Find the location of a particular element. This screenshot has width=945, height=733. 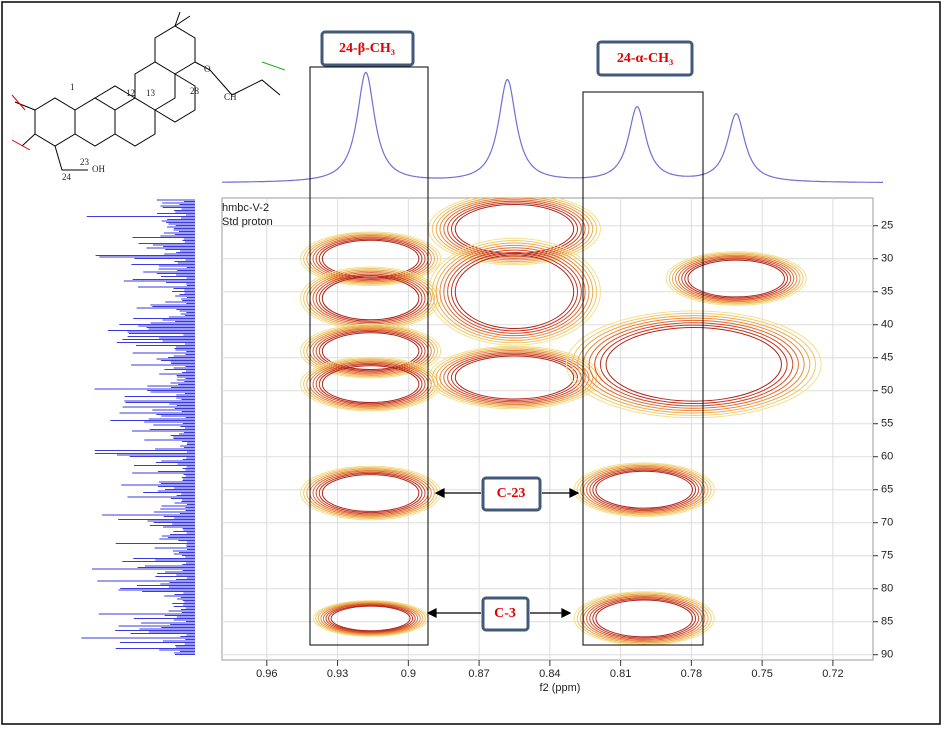

annotation: 24-β-CH₃ is located at coordinates (367, 48).